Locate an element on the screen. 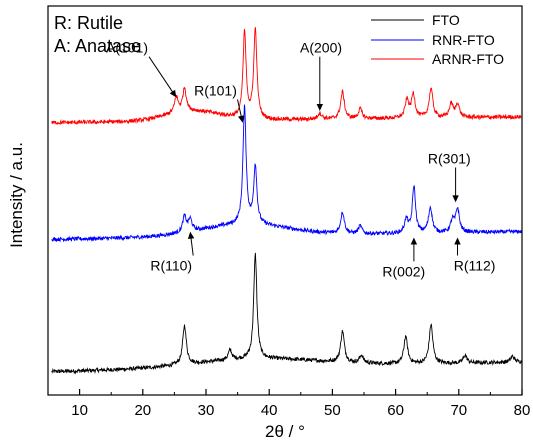 The height and width of the screenshot is (445, 533). x-axis-ticks: 10 20 30 40 50 60 70 80 is located at coordinates (300, 404).